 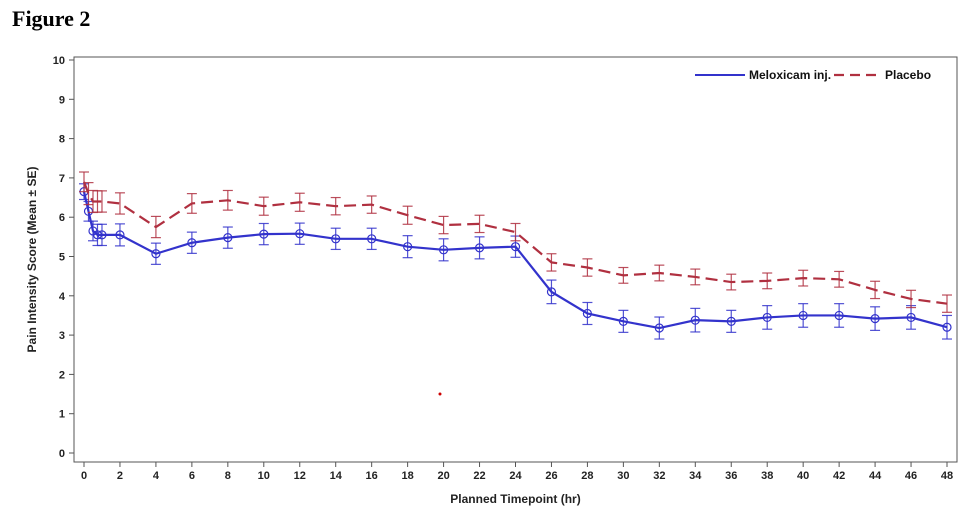 I want to click on y-tick-label: 7, so click(x=62, y=179).